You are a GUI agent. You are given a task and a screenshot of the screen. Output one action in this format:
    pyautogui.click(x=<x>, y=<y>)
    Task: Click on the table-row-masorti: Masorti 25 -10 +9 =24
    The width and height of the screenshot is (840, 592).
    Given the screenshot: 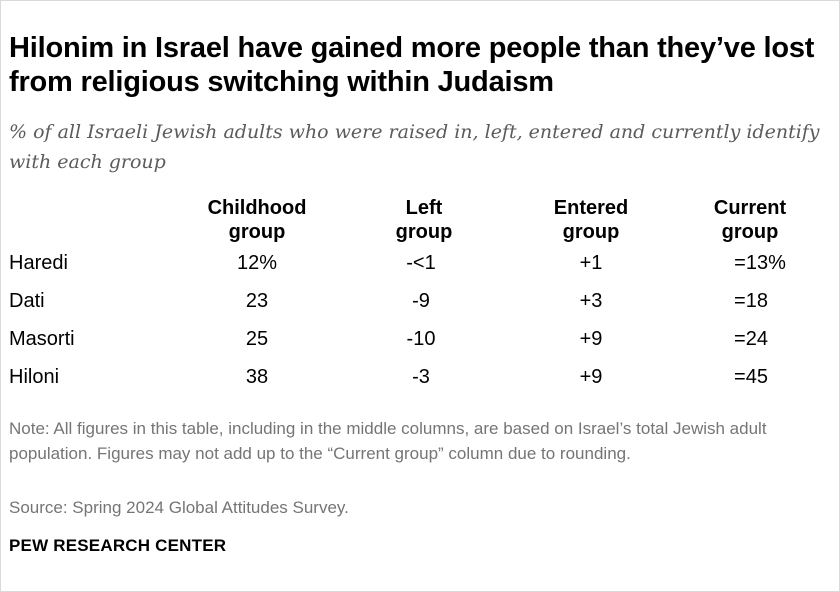 What is the action you would take?
    pyautogui.click(x=420, y=345)
    